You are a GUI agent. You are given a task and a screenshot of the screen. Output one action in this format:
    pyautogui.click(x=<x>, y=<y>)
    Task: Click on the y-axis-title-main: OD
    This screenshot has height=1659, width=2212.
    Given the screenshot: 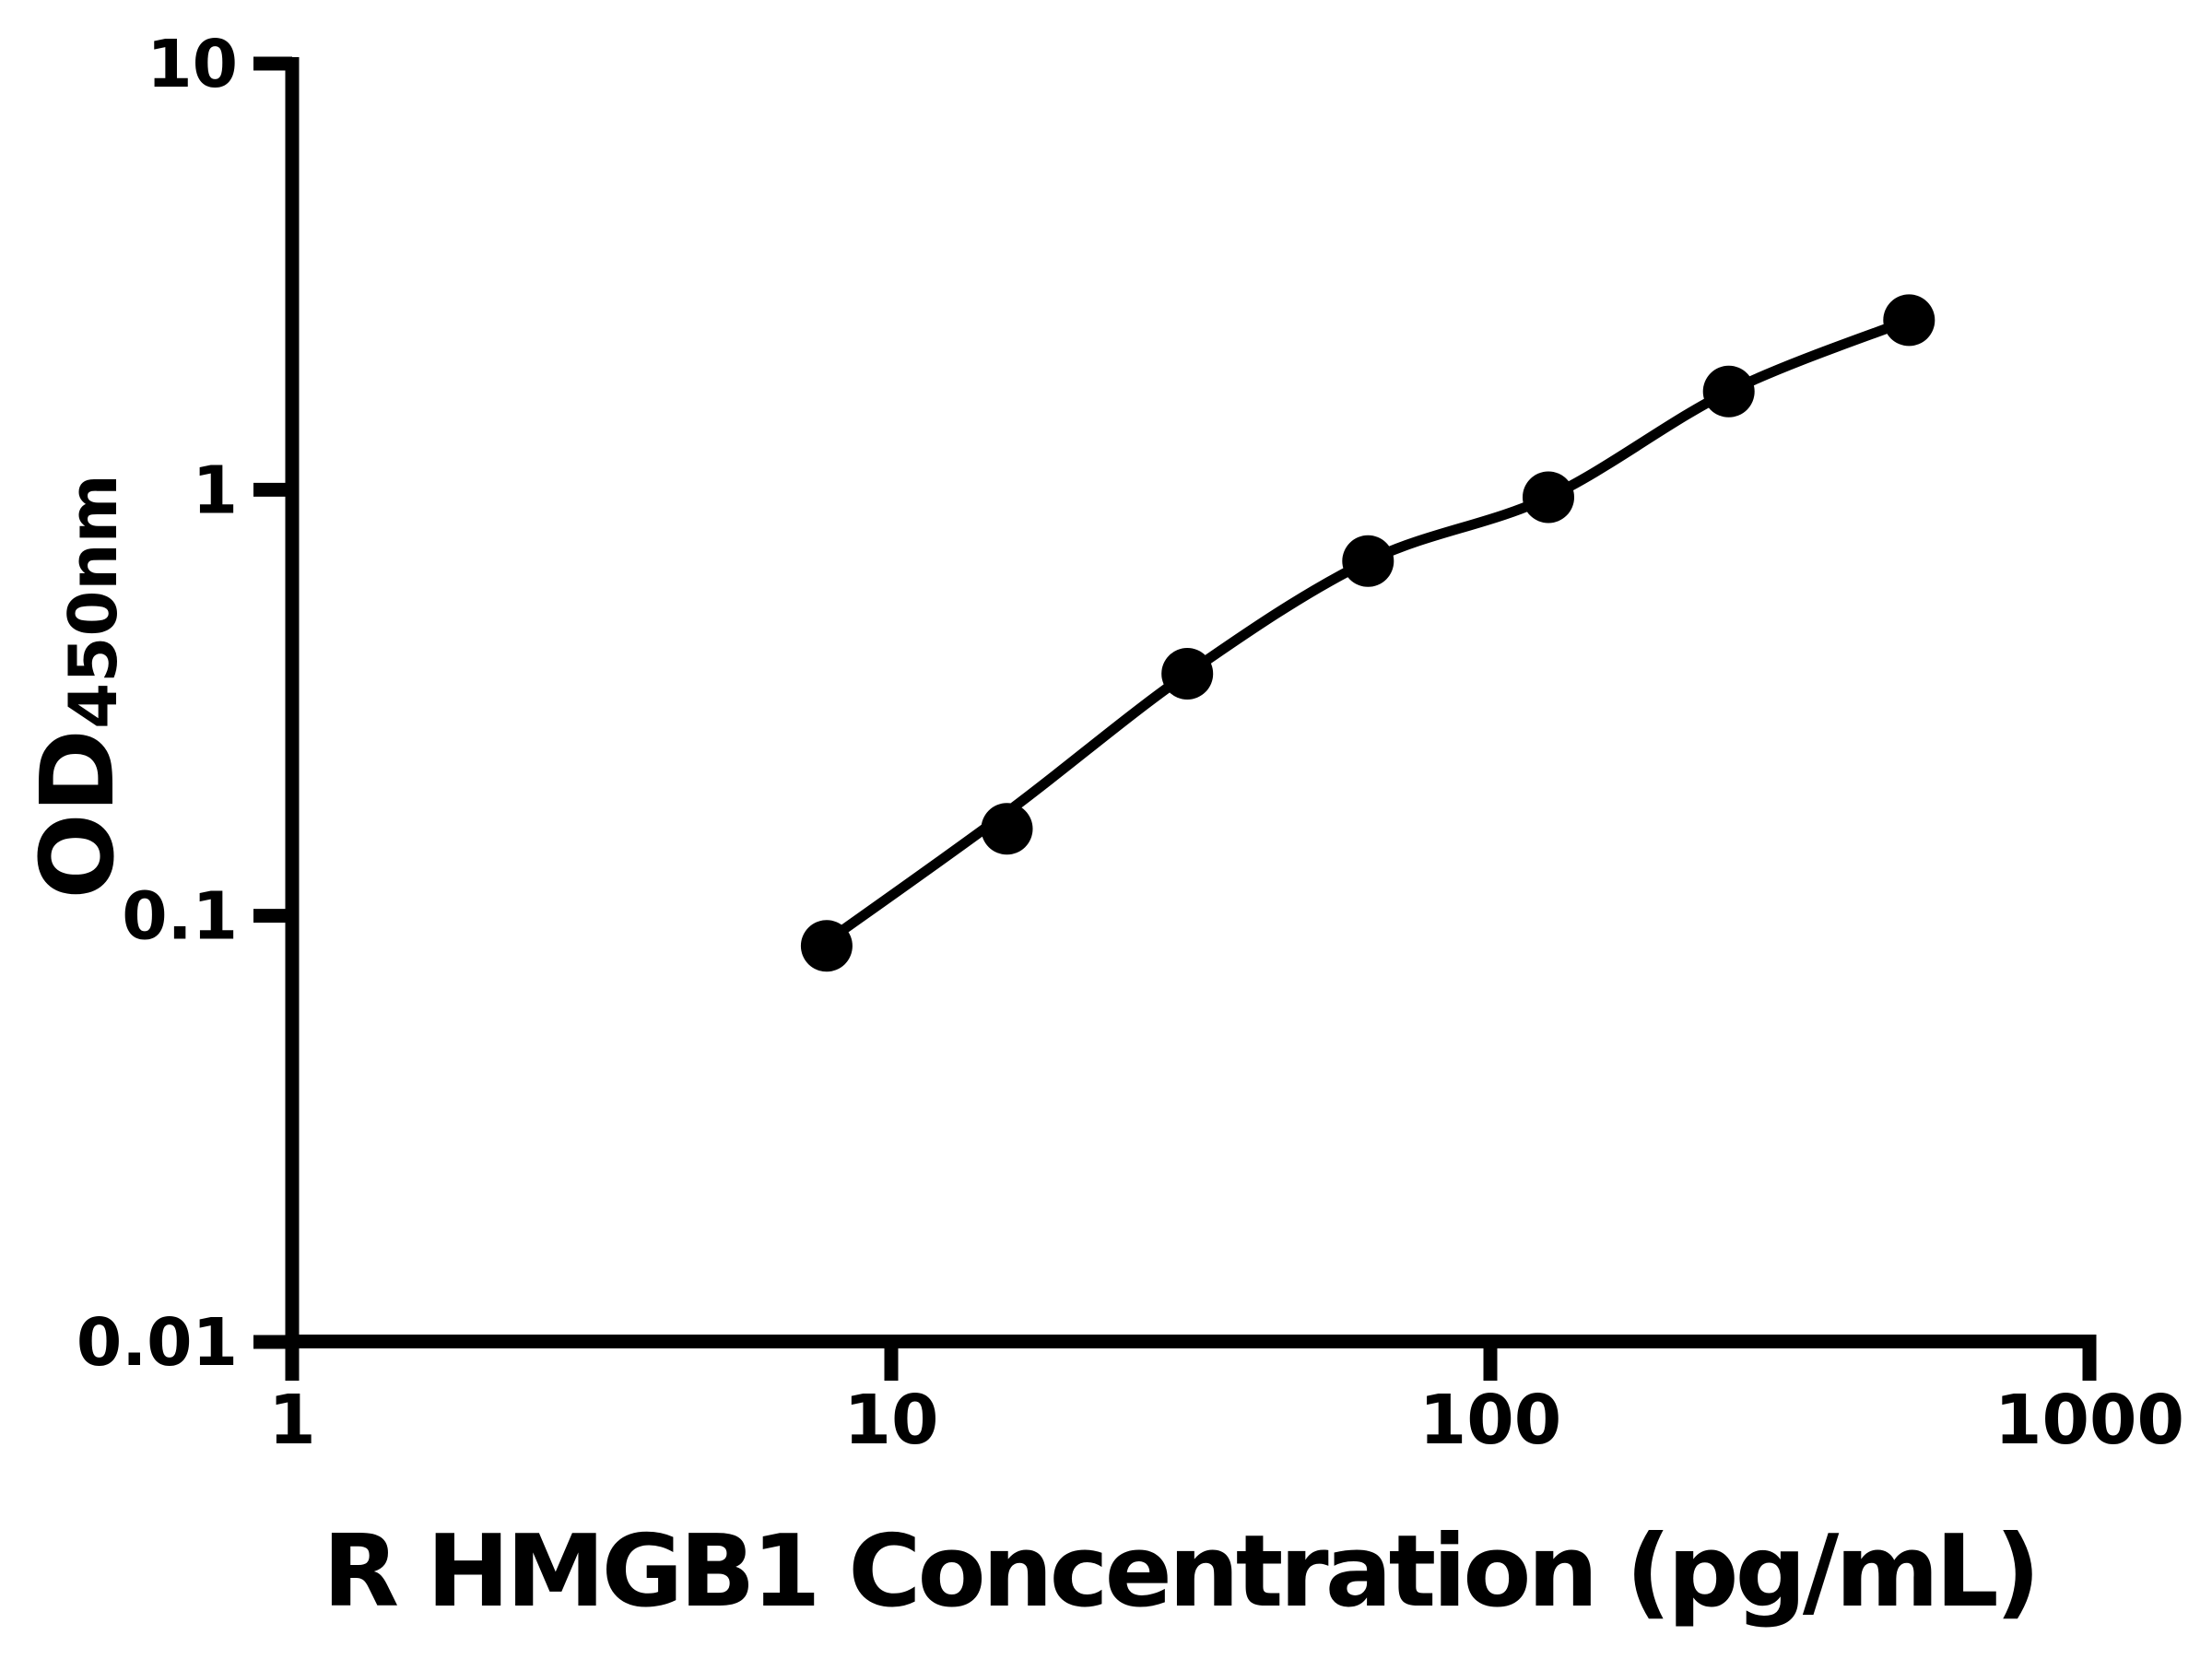 What is the action you would take?
    pyautogui.click(x=77, y=814)
    